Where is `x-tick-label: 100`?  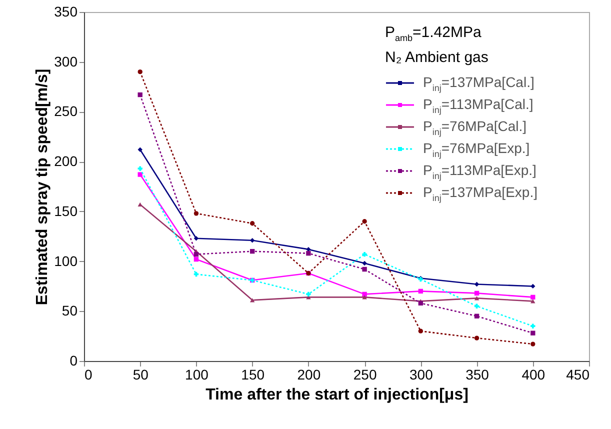 x-tick-label: 100 is located at coordinates (197, 374).